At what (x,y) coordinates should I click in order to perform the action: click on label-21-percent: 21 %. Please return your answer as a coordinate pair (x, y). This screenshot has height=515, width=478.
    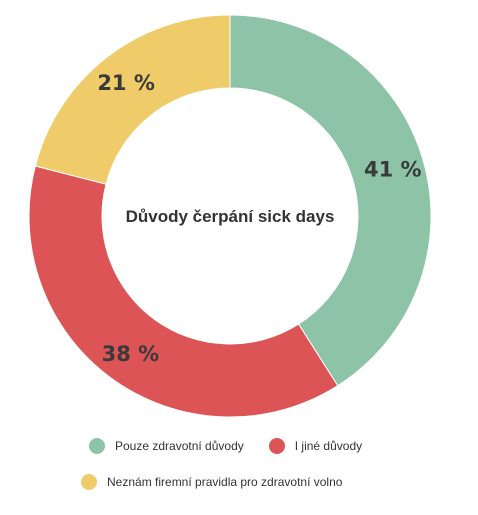
    Looking at the image, I should click on (126, 83).